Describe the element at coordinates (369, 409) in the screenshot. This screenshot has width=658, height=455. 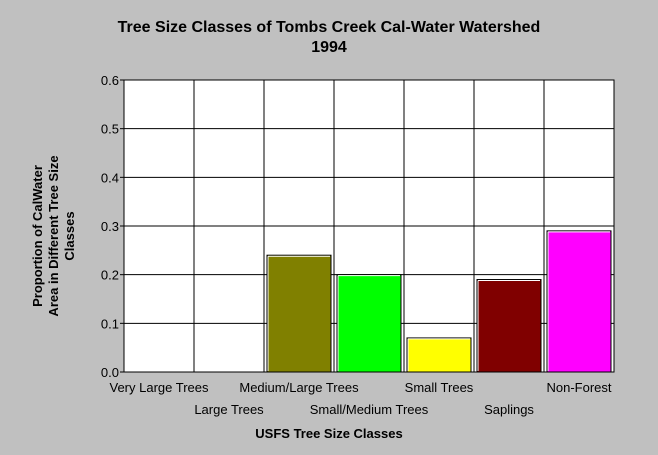
I see `x-tick-label: Small/Medium Trees` at that location.